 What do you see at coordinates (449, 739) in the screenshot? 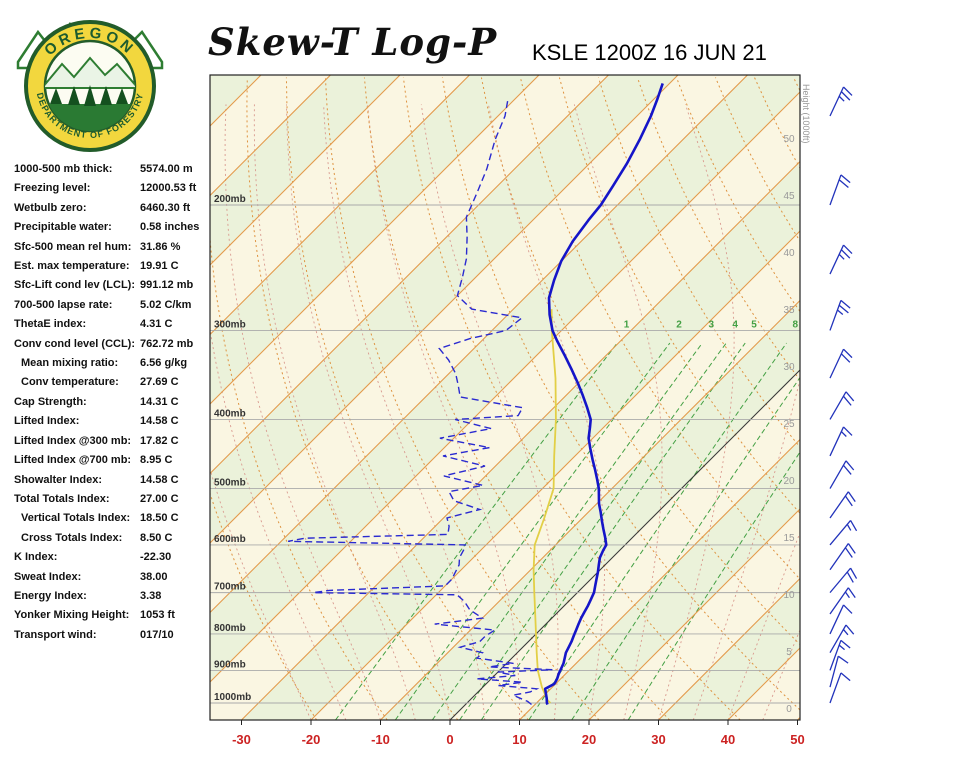
I see `temp-tick-label: 0` at bounding box center [449, 739].